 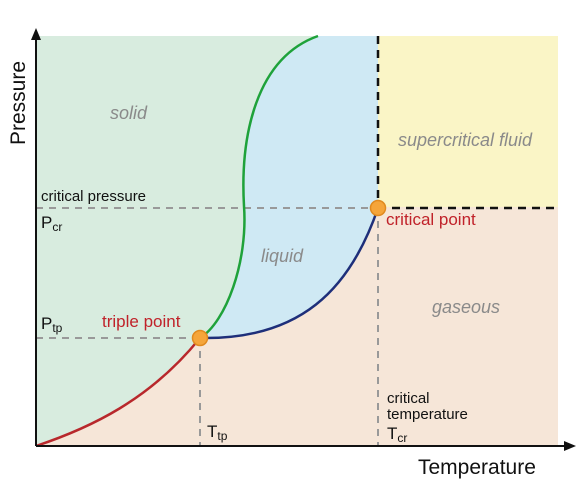 What do you see at coordinates (46, 222) in the screenshot?
I see `p-cr-main: P` at bounding box center [46, 222].